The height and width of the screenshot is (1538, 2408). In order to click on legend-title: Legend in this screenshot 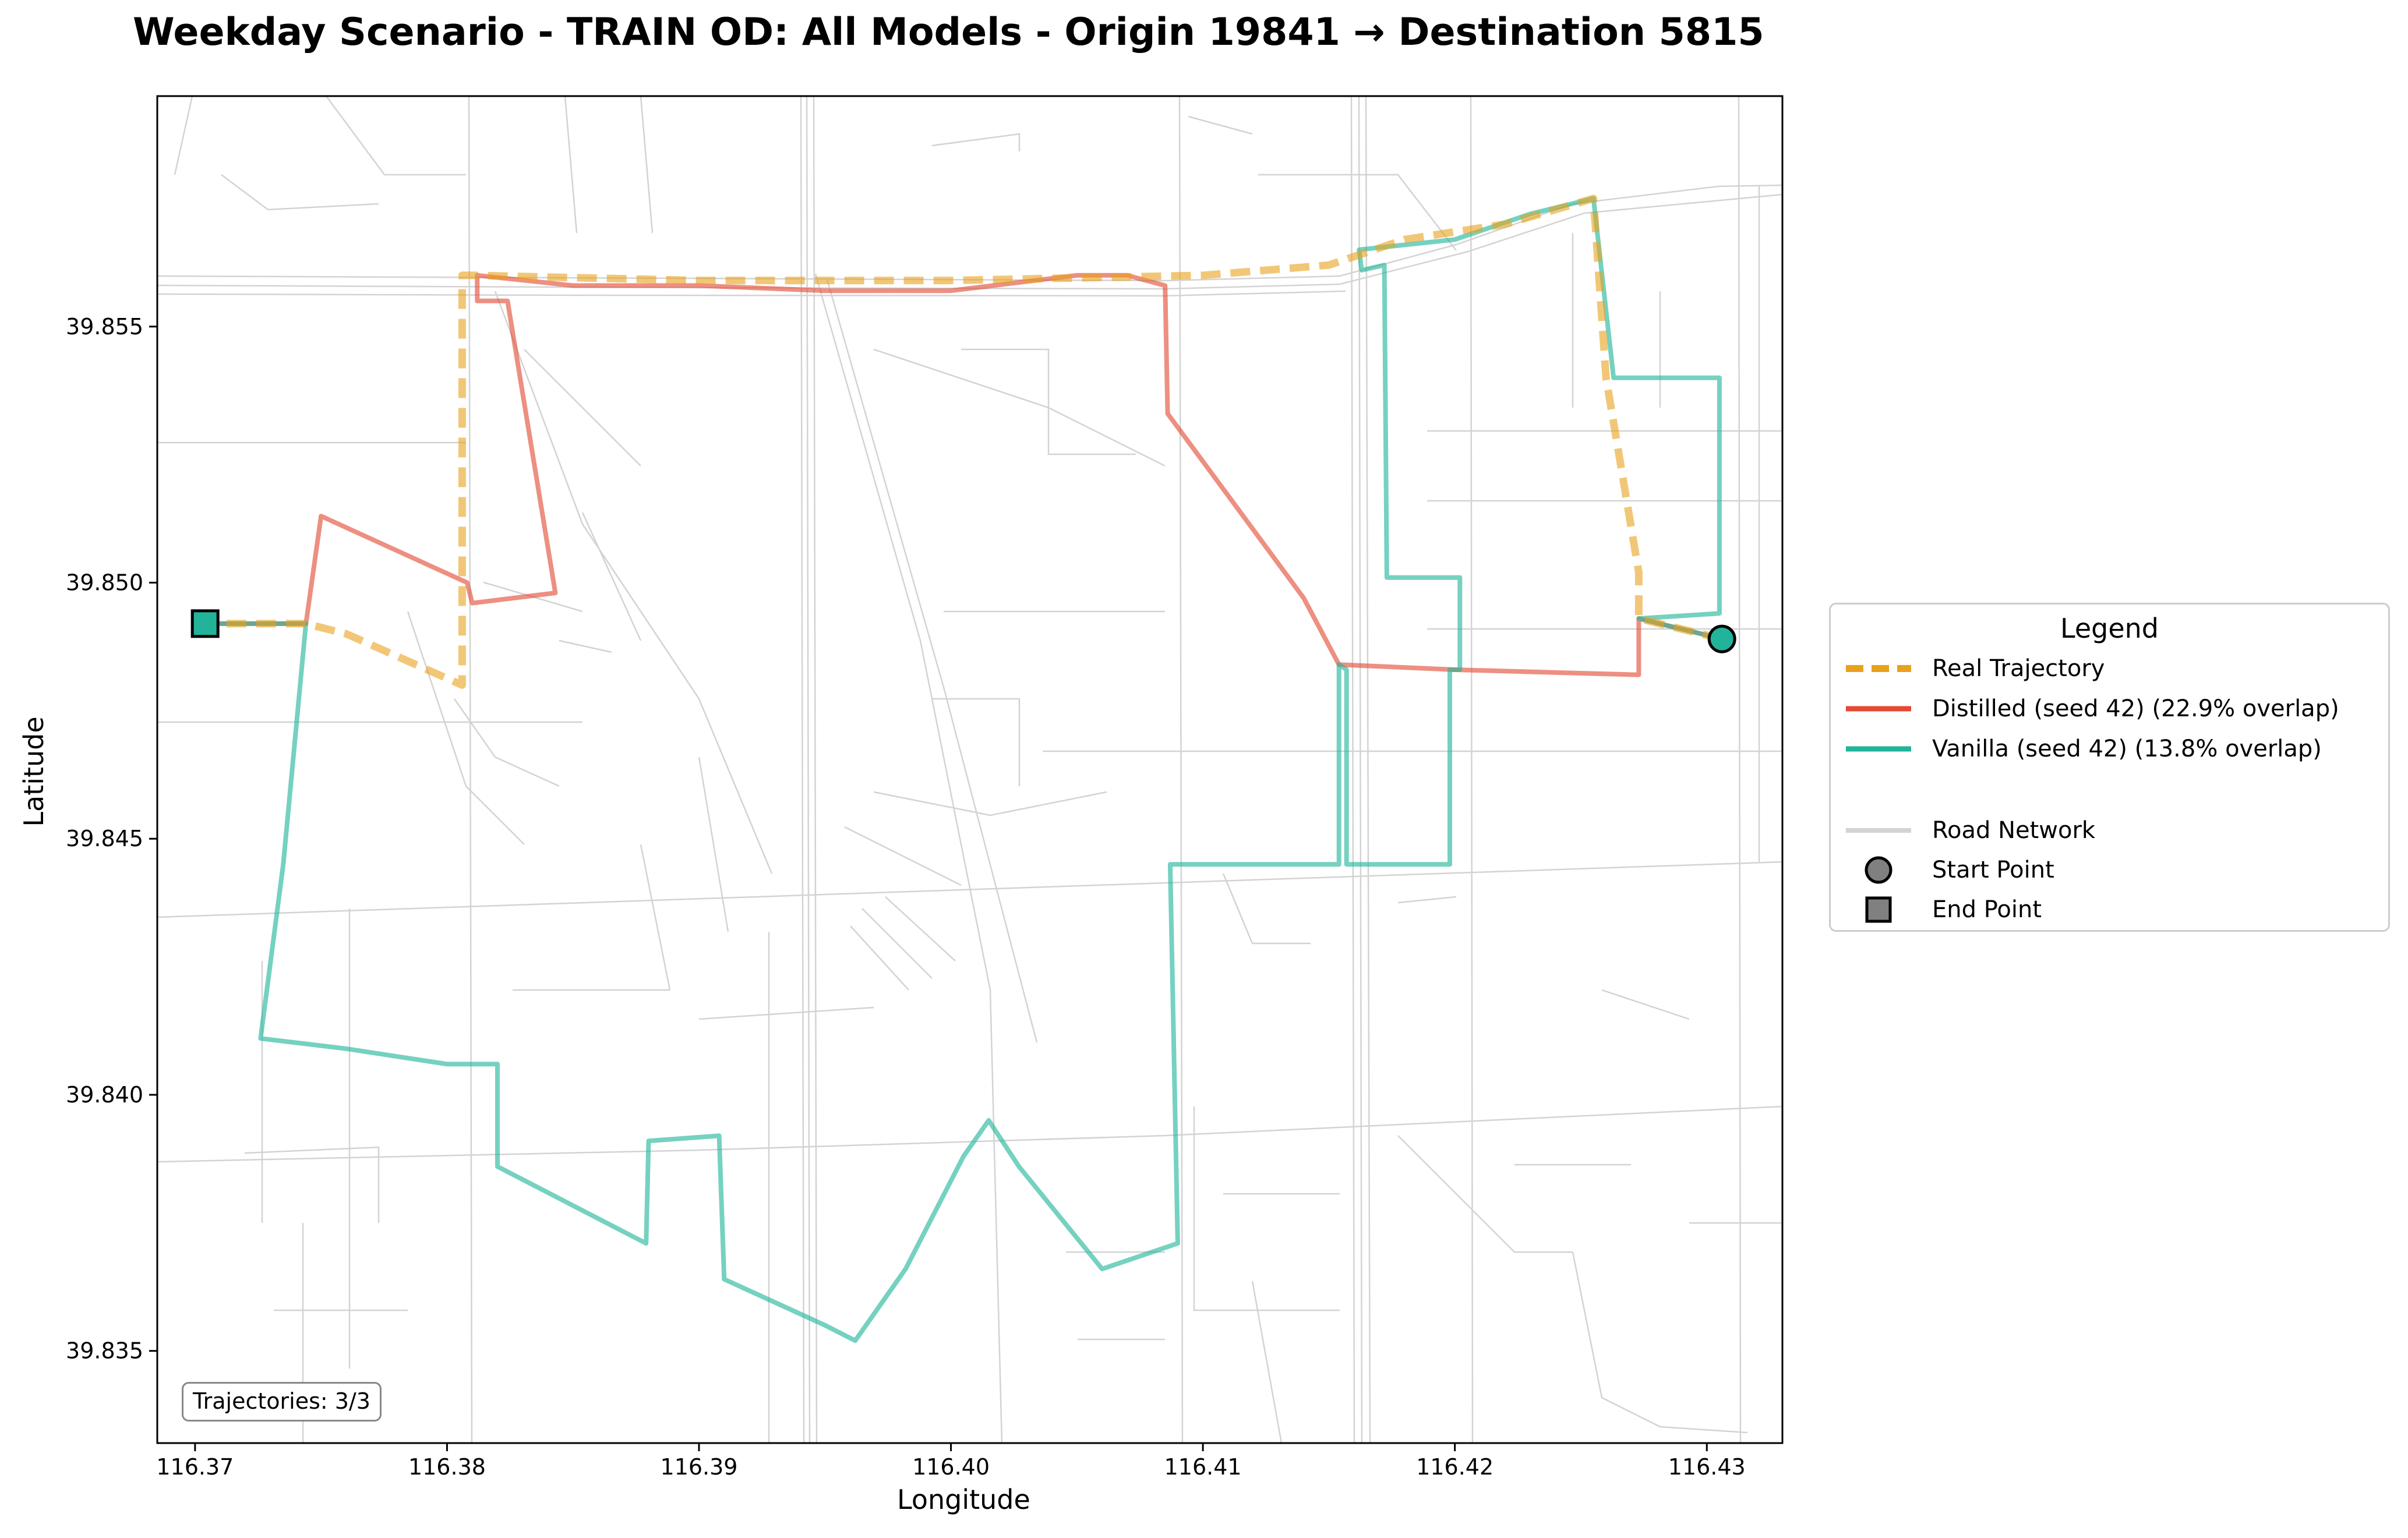, I will do `click(2109, 628)`.